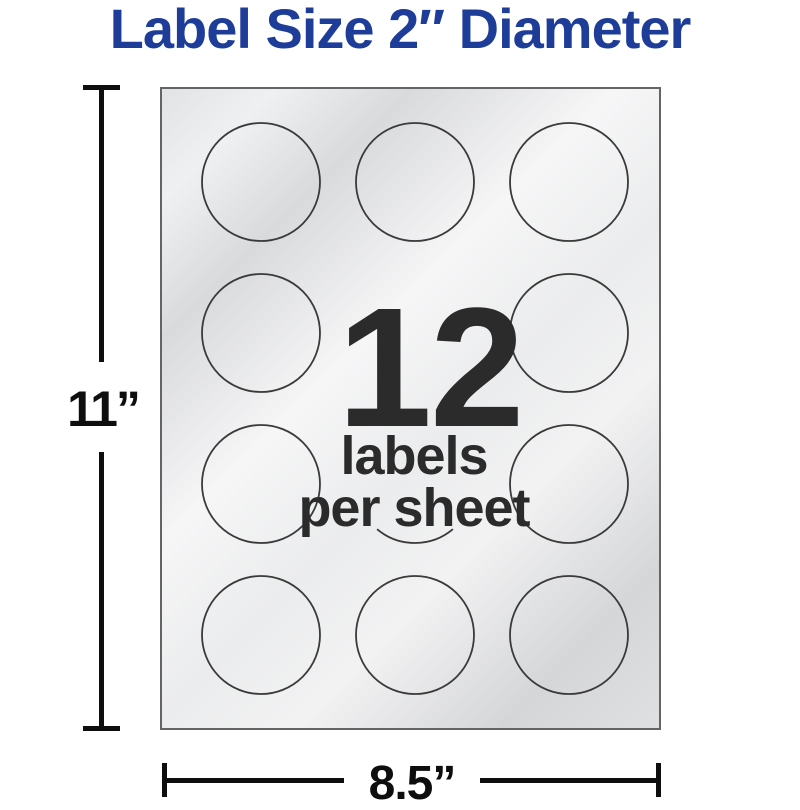 This screenshot has width=800, height=810. I want to click on width-dimension-label: 8.5”, so click(412, 783).